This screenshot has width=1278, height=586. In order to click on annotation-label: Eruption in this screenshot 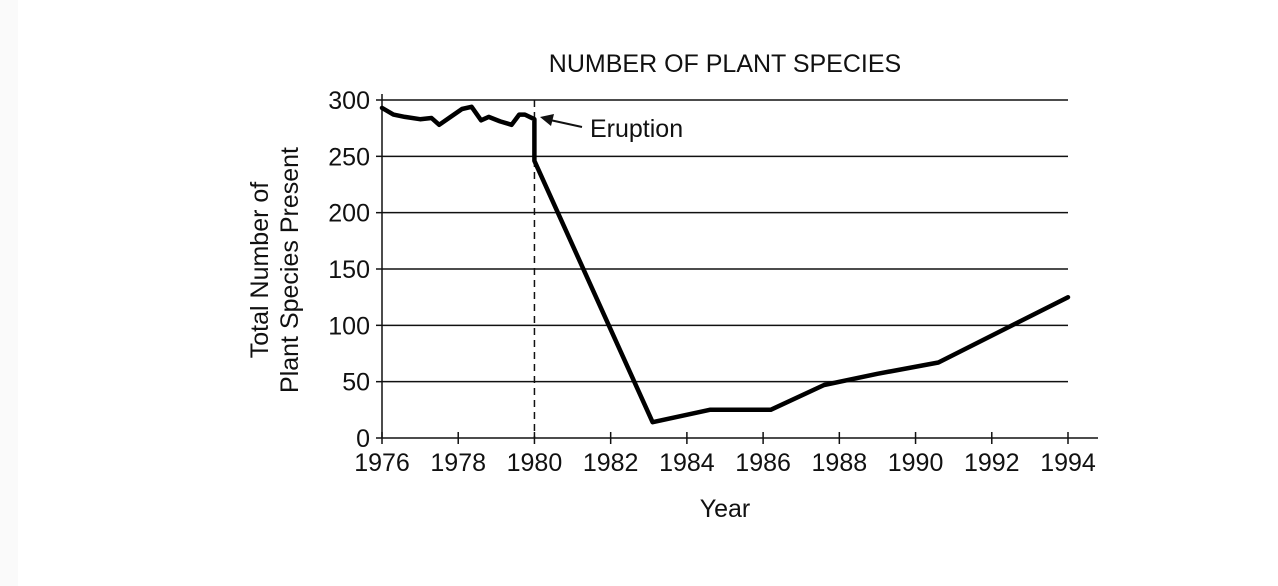, I will do `click(636, 129)`.